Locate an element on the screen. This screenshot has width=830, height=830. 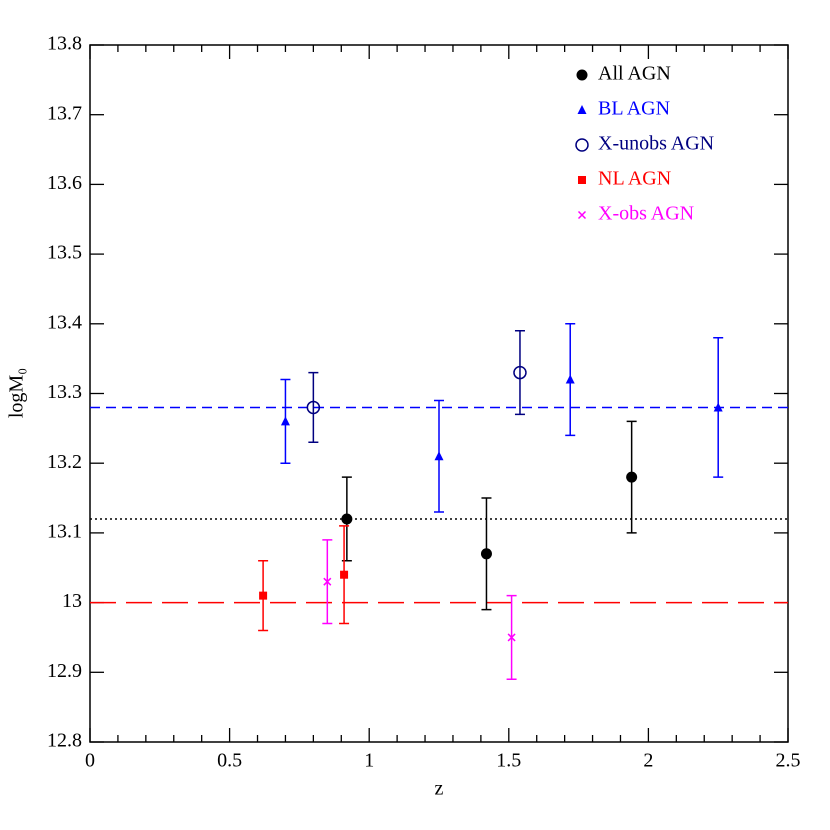
y-tick-label: 13.3 is located at coordinates (64, 392).